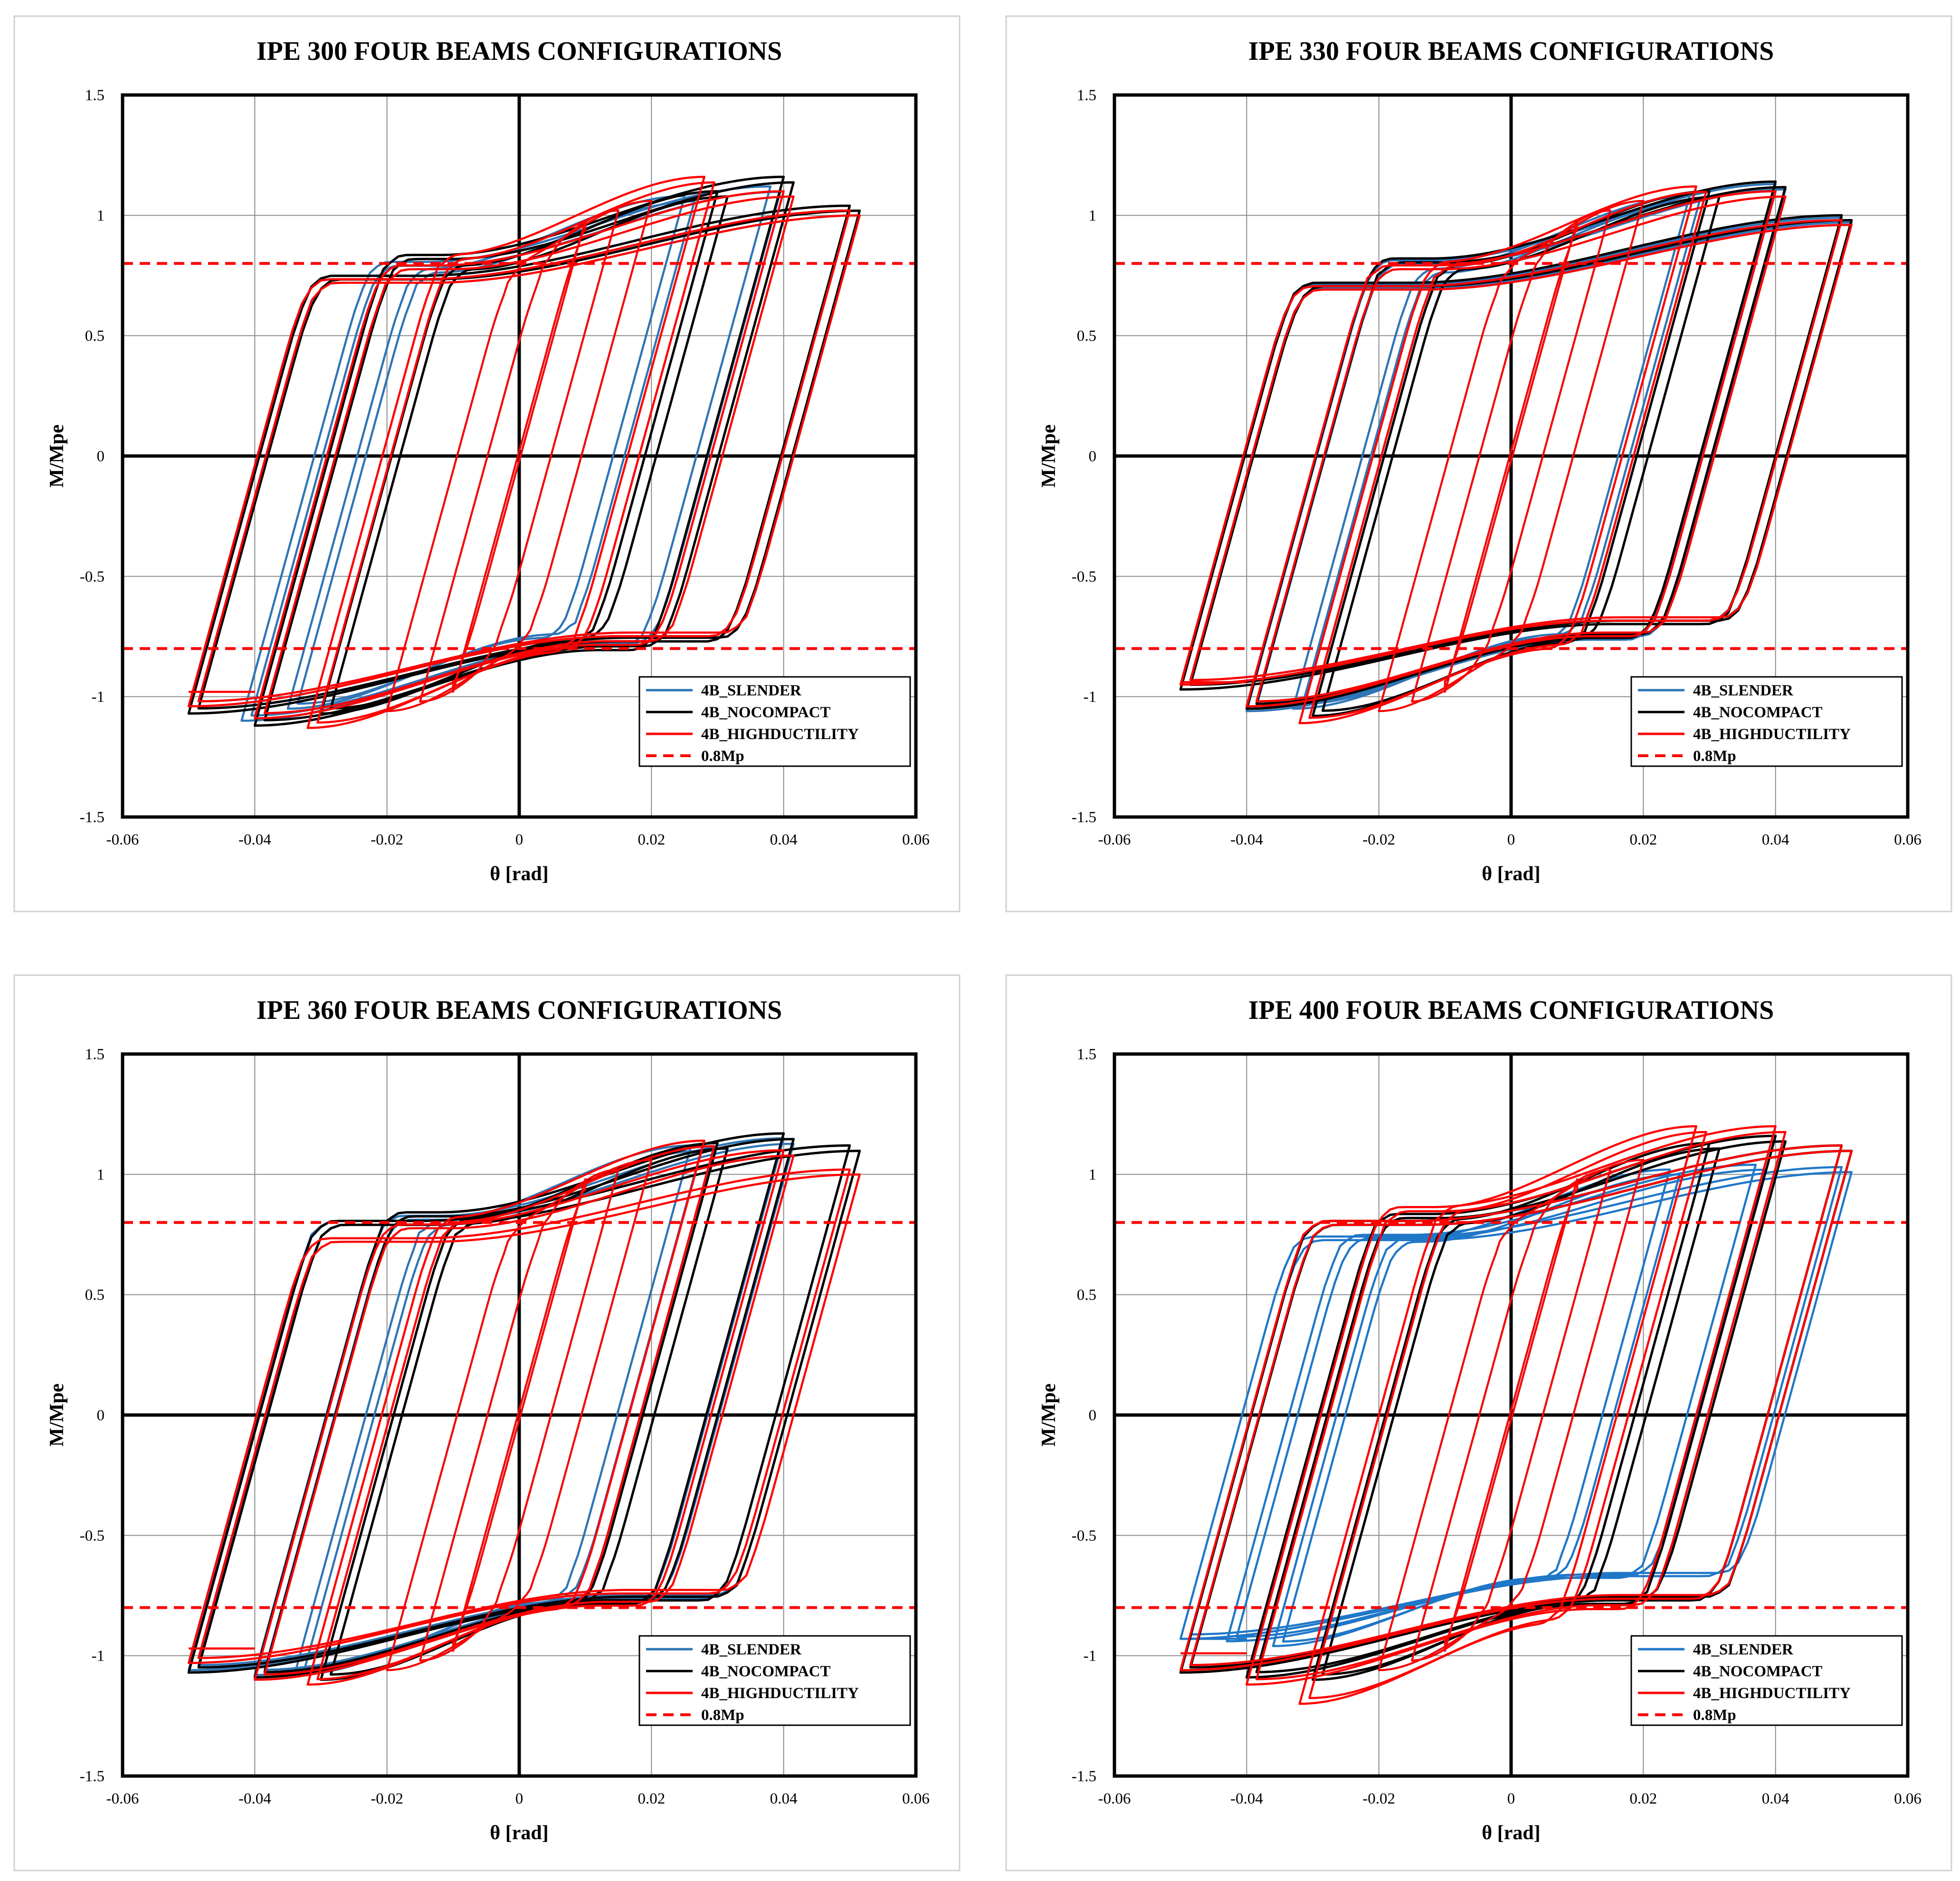  I want to click on x-tick-label: -0.02, so click(387, 1798).